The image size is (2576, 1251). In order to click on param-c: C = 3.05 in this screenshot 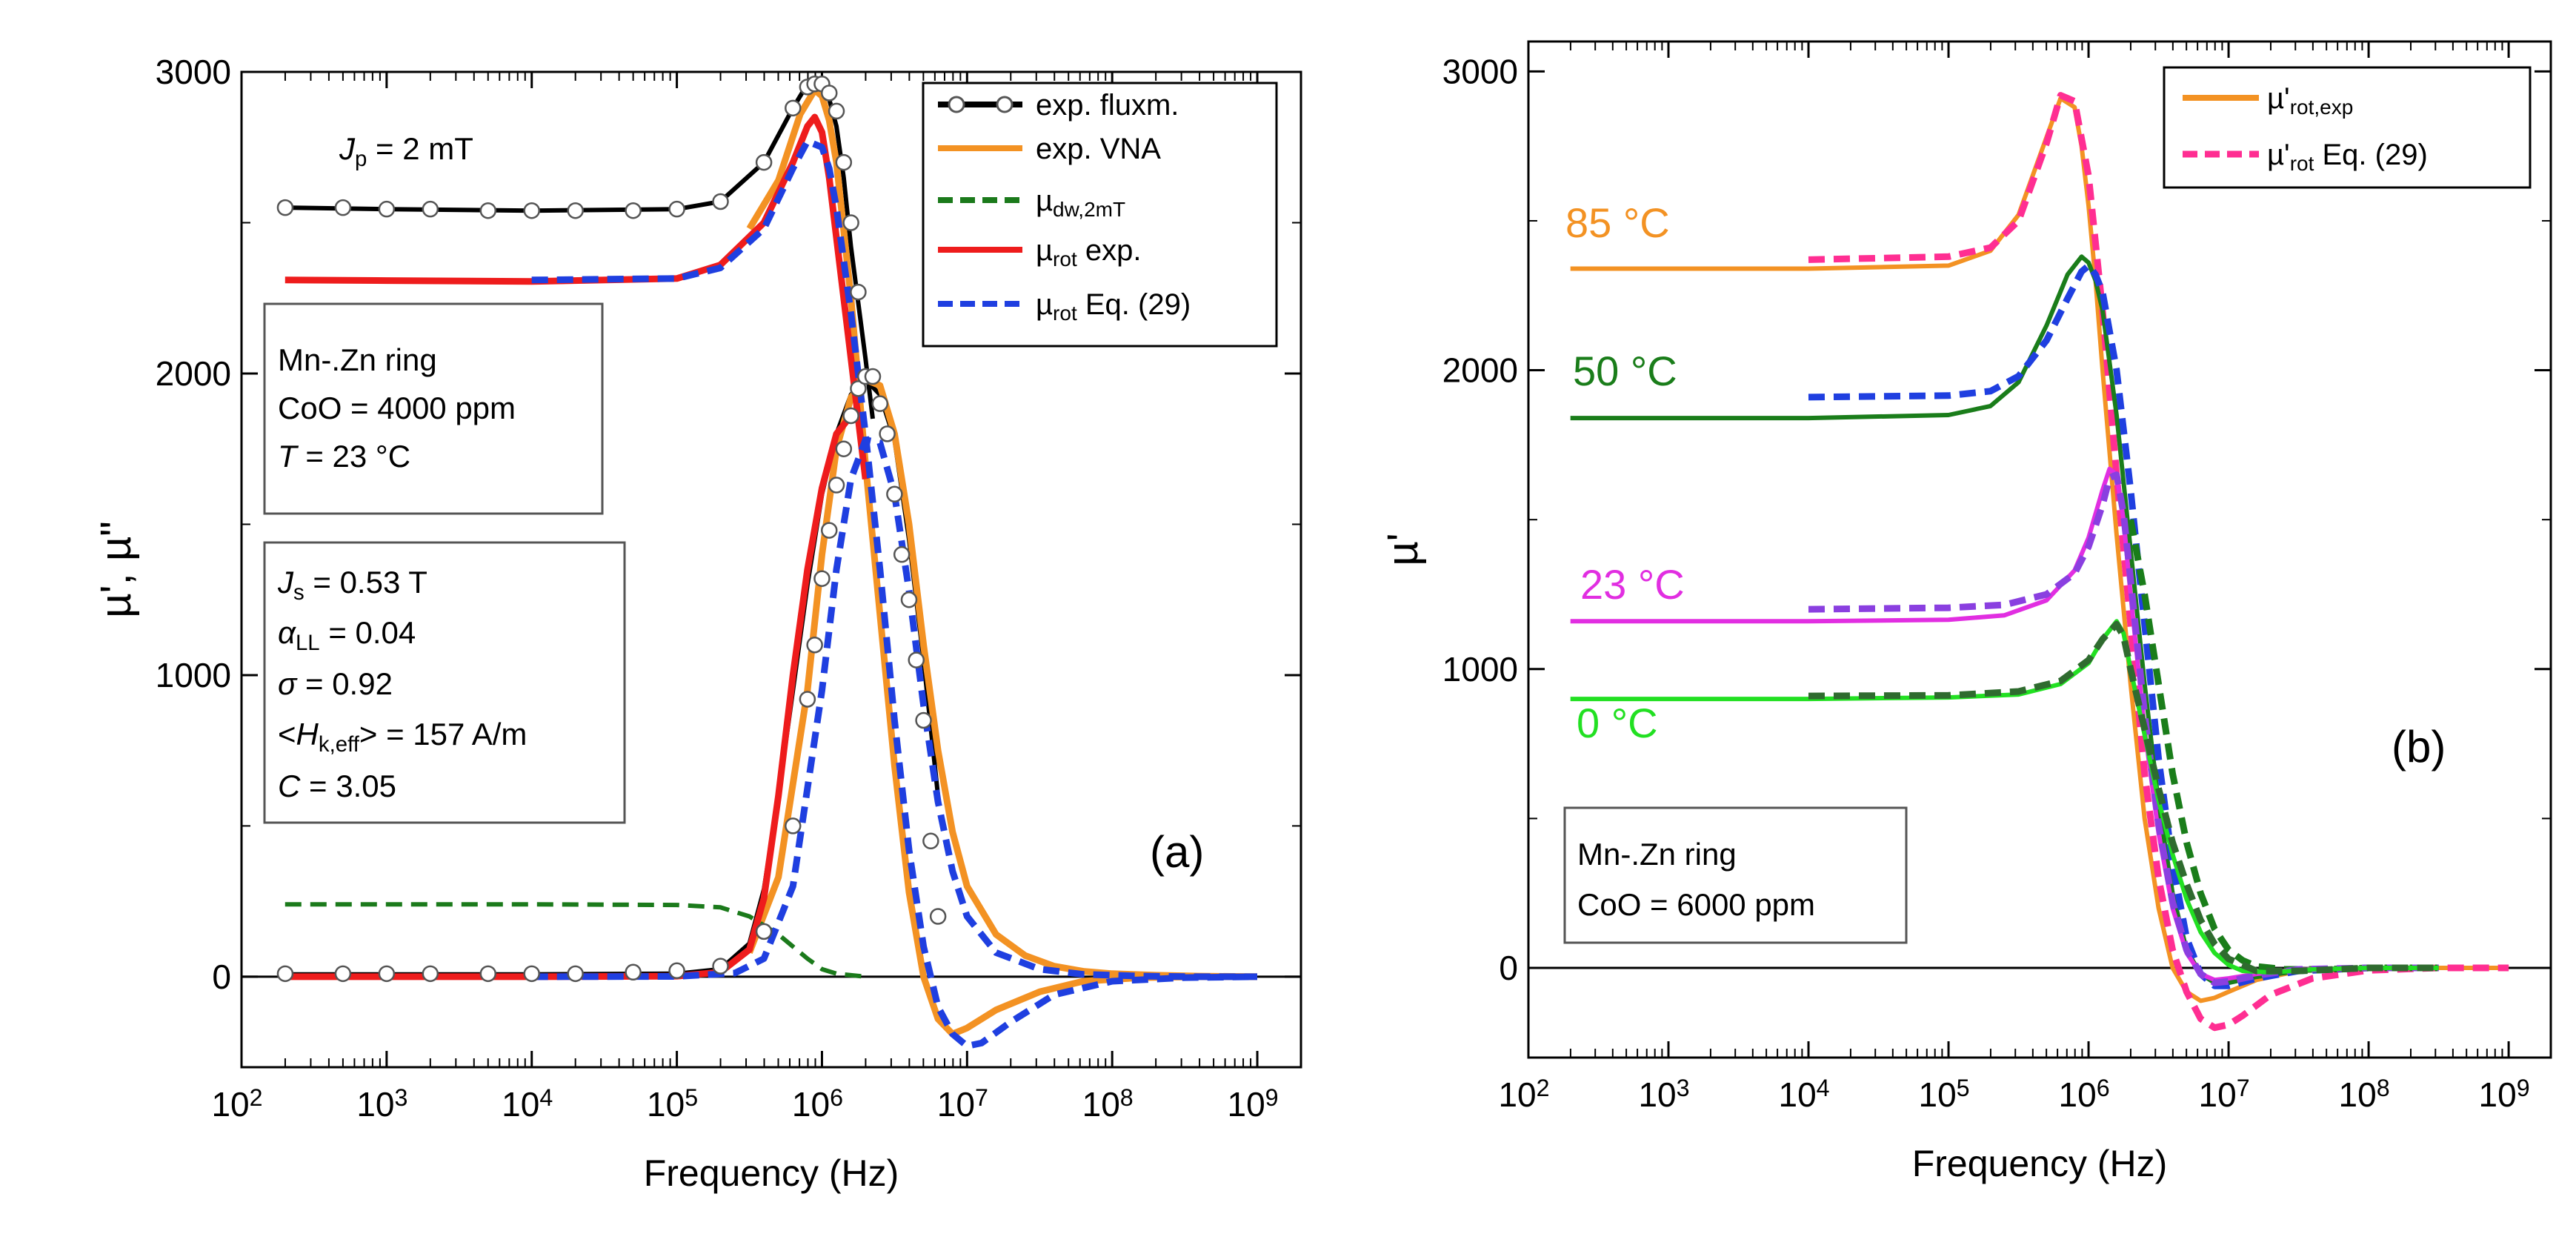, I will do `click(337, 786)`.